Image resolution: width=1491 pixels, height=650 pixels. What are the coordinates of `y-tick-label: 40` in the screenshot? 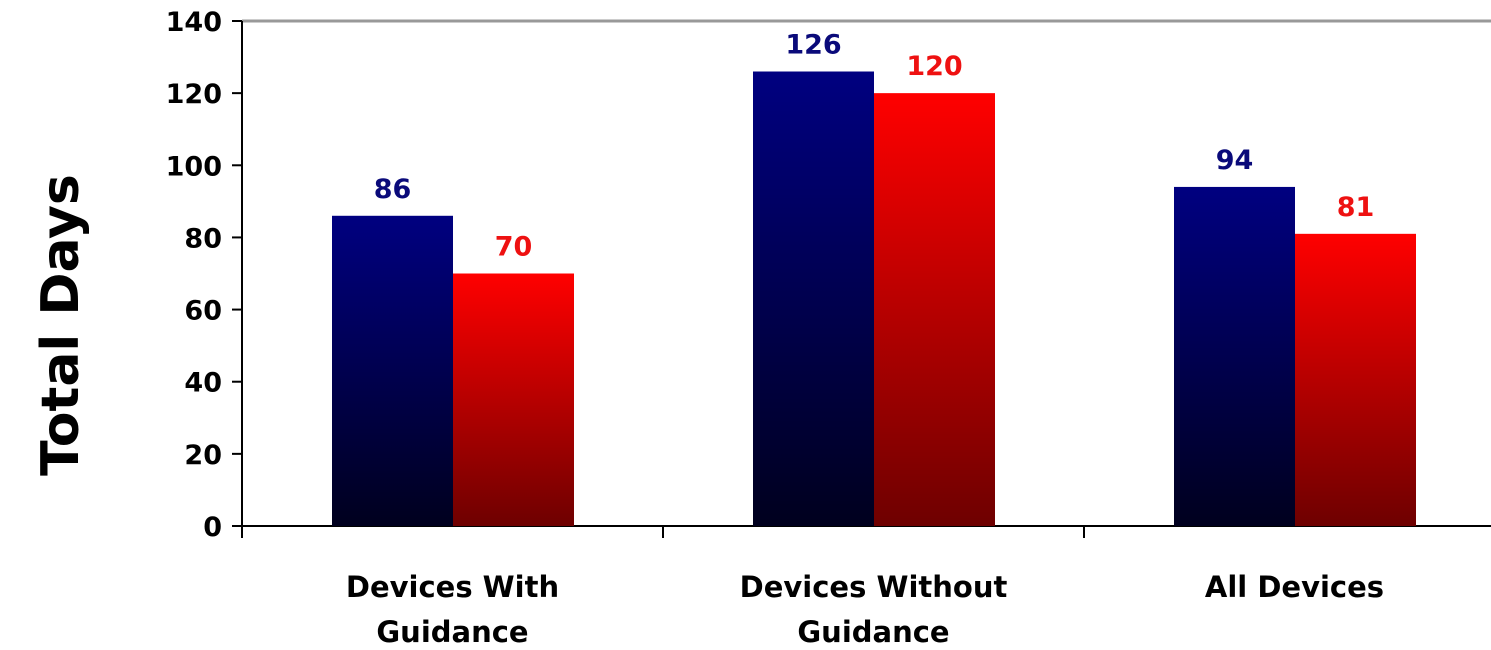 It's located at (203, 383).